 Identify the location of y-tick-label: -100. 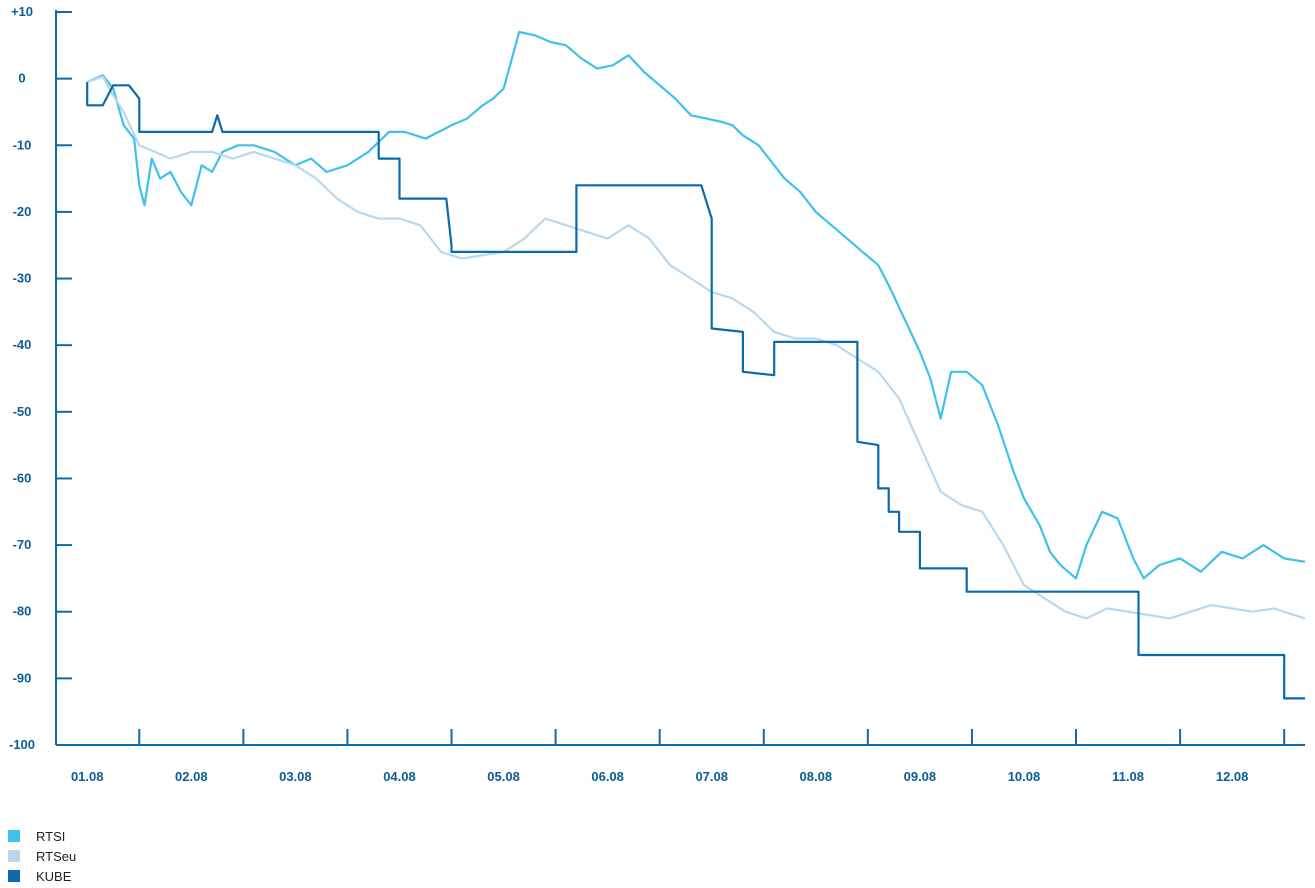
(22, 744).